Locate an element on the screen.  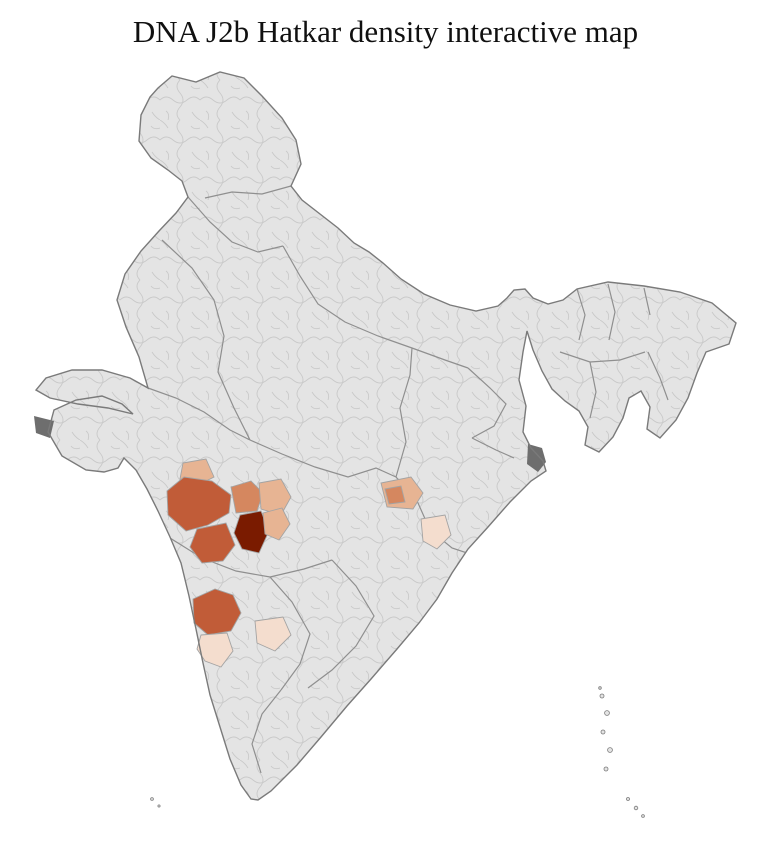
islands is located at coordinates (397, 752).